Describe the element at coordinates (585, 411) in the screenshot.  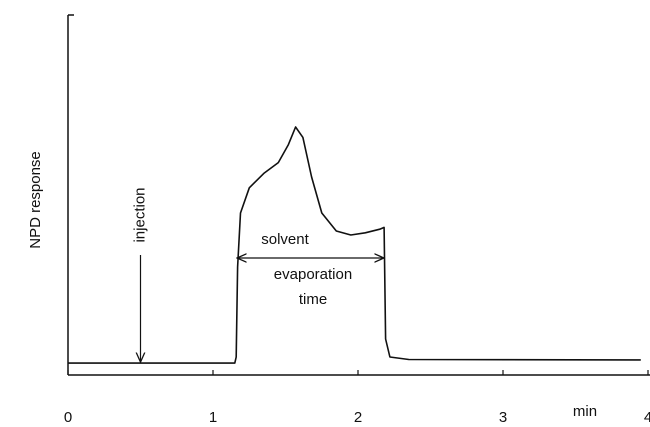
I see `x-axis-label: min` at that location.